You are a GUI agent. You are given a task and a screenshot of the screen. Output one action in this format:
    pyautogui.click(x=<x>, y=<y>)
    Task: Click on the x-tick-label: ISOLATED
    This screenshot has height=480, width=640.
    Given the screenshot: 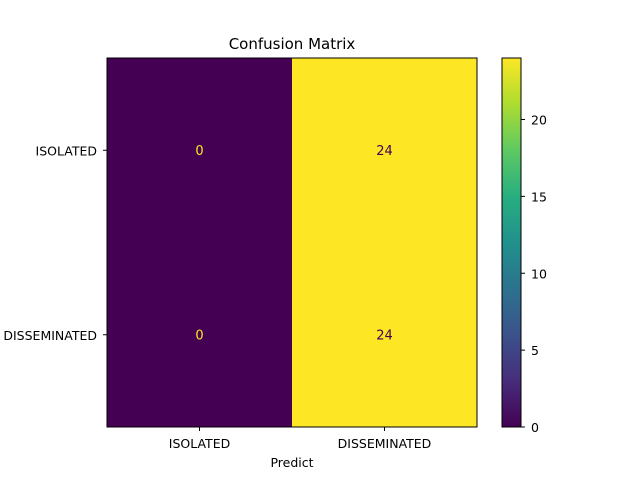 What is the action you would take?
    pyautogui.click(x=199, y=443)
    